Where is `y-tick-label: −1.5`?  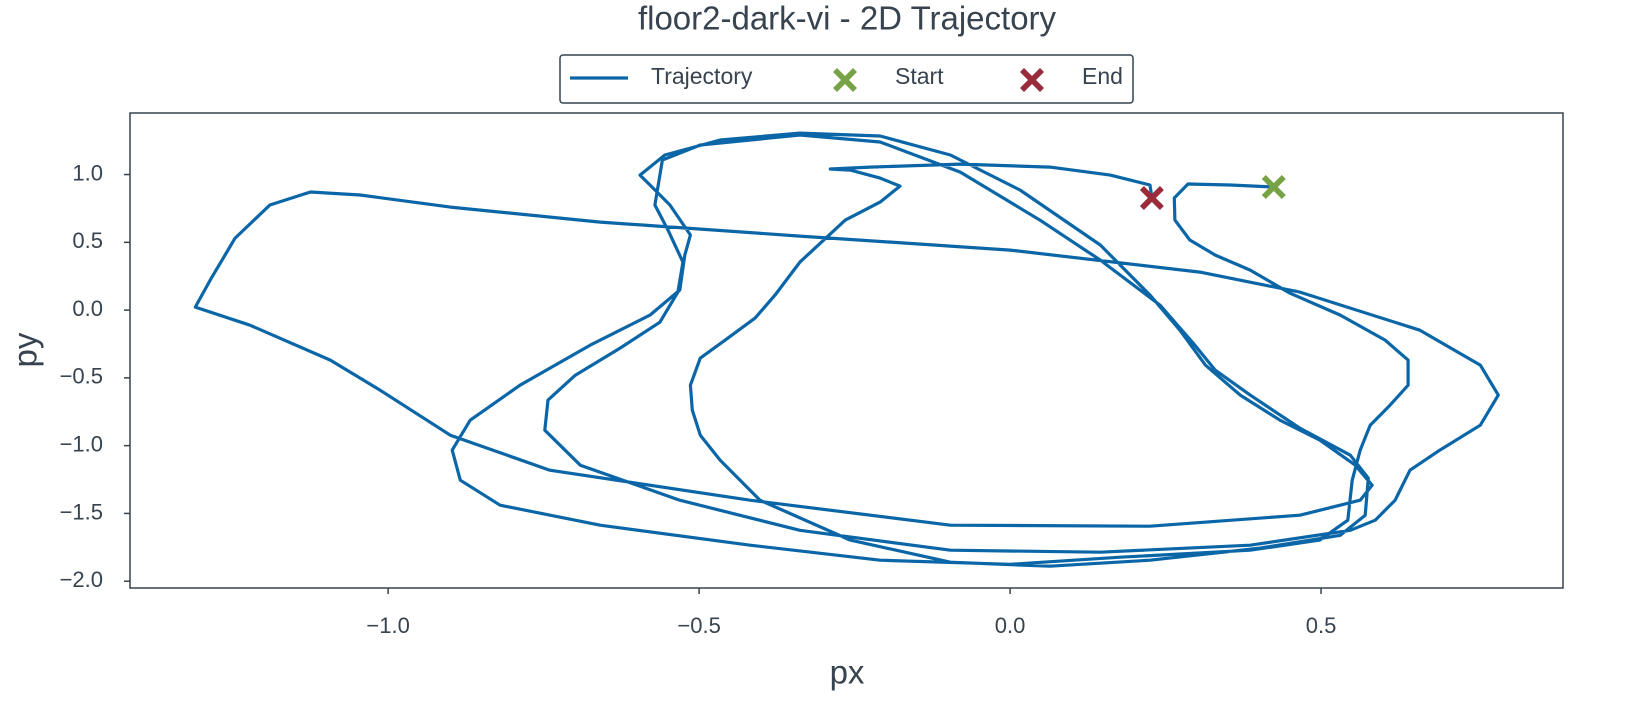 y-tick-label: −1.5 is located at coordinates (81, 511).